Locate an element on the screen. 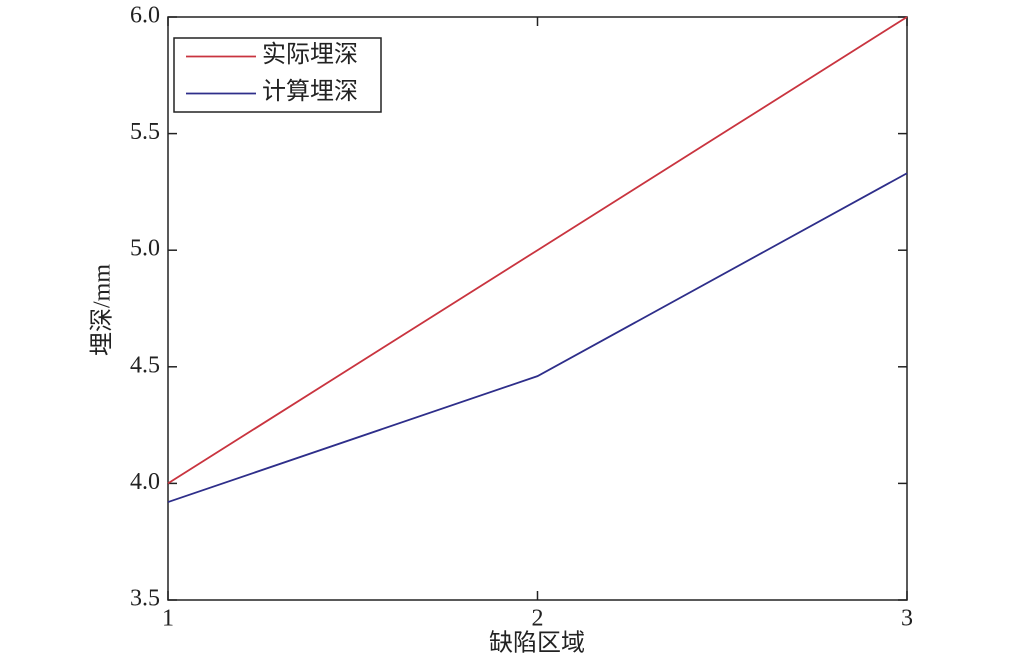  legend-label: 计算埋深 is located at coordinates (310, 91).